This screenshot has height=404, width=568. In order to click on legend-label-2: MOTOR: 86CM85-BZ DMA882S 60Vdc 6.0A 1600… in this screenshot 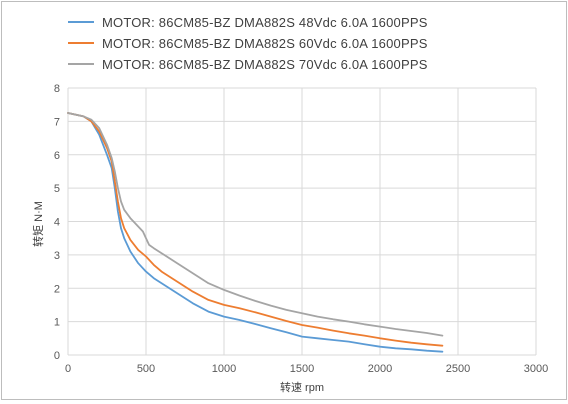, I will do `click(265, 43)`.